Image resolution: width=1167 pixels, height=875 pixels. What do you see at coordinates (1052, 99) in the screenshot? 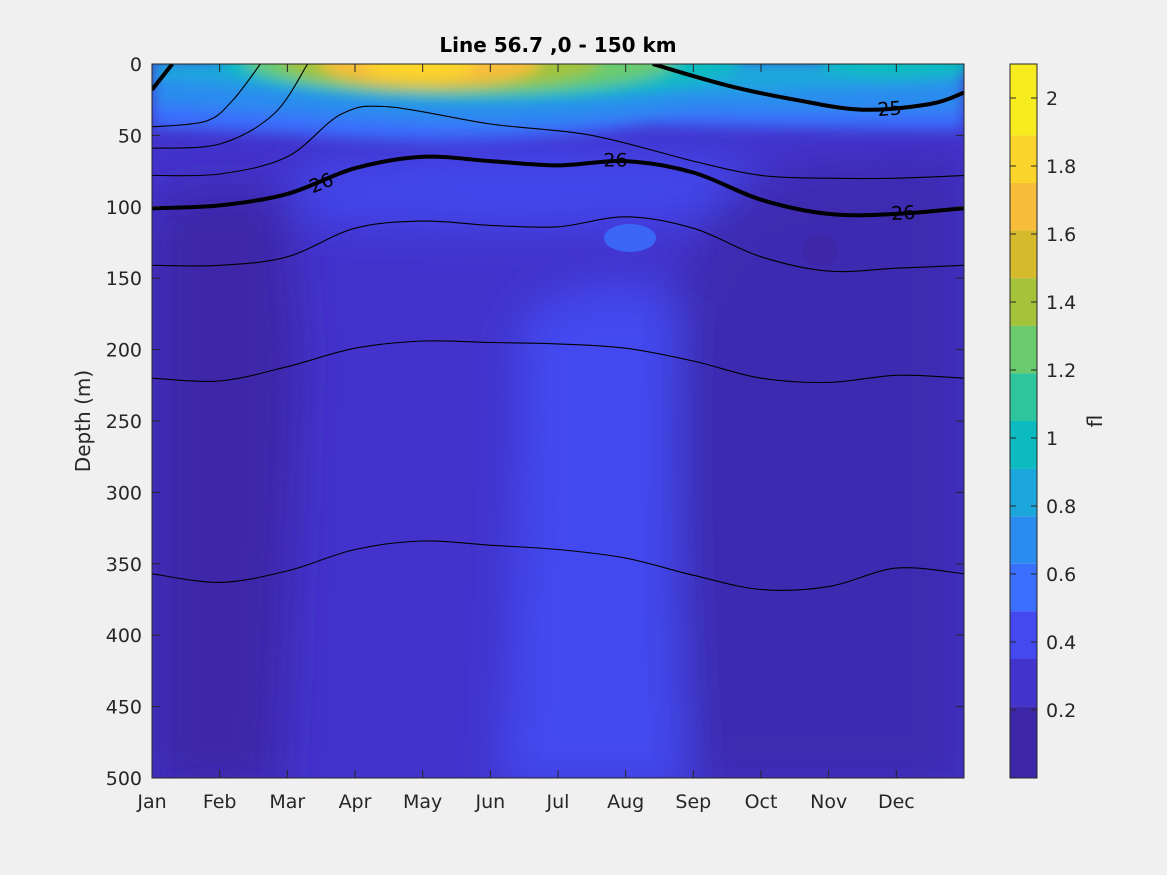
I see `colorbar-tick-label: 2` at bounding box center [1052, 99].